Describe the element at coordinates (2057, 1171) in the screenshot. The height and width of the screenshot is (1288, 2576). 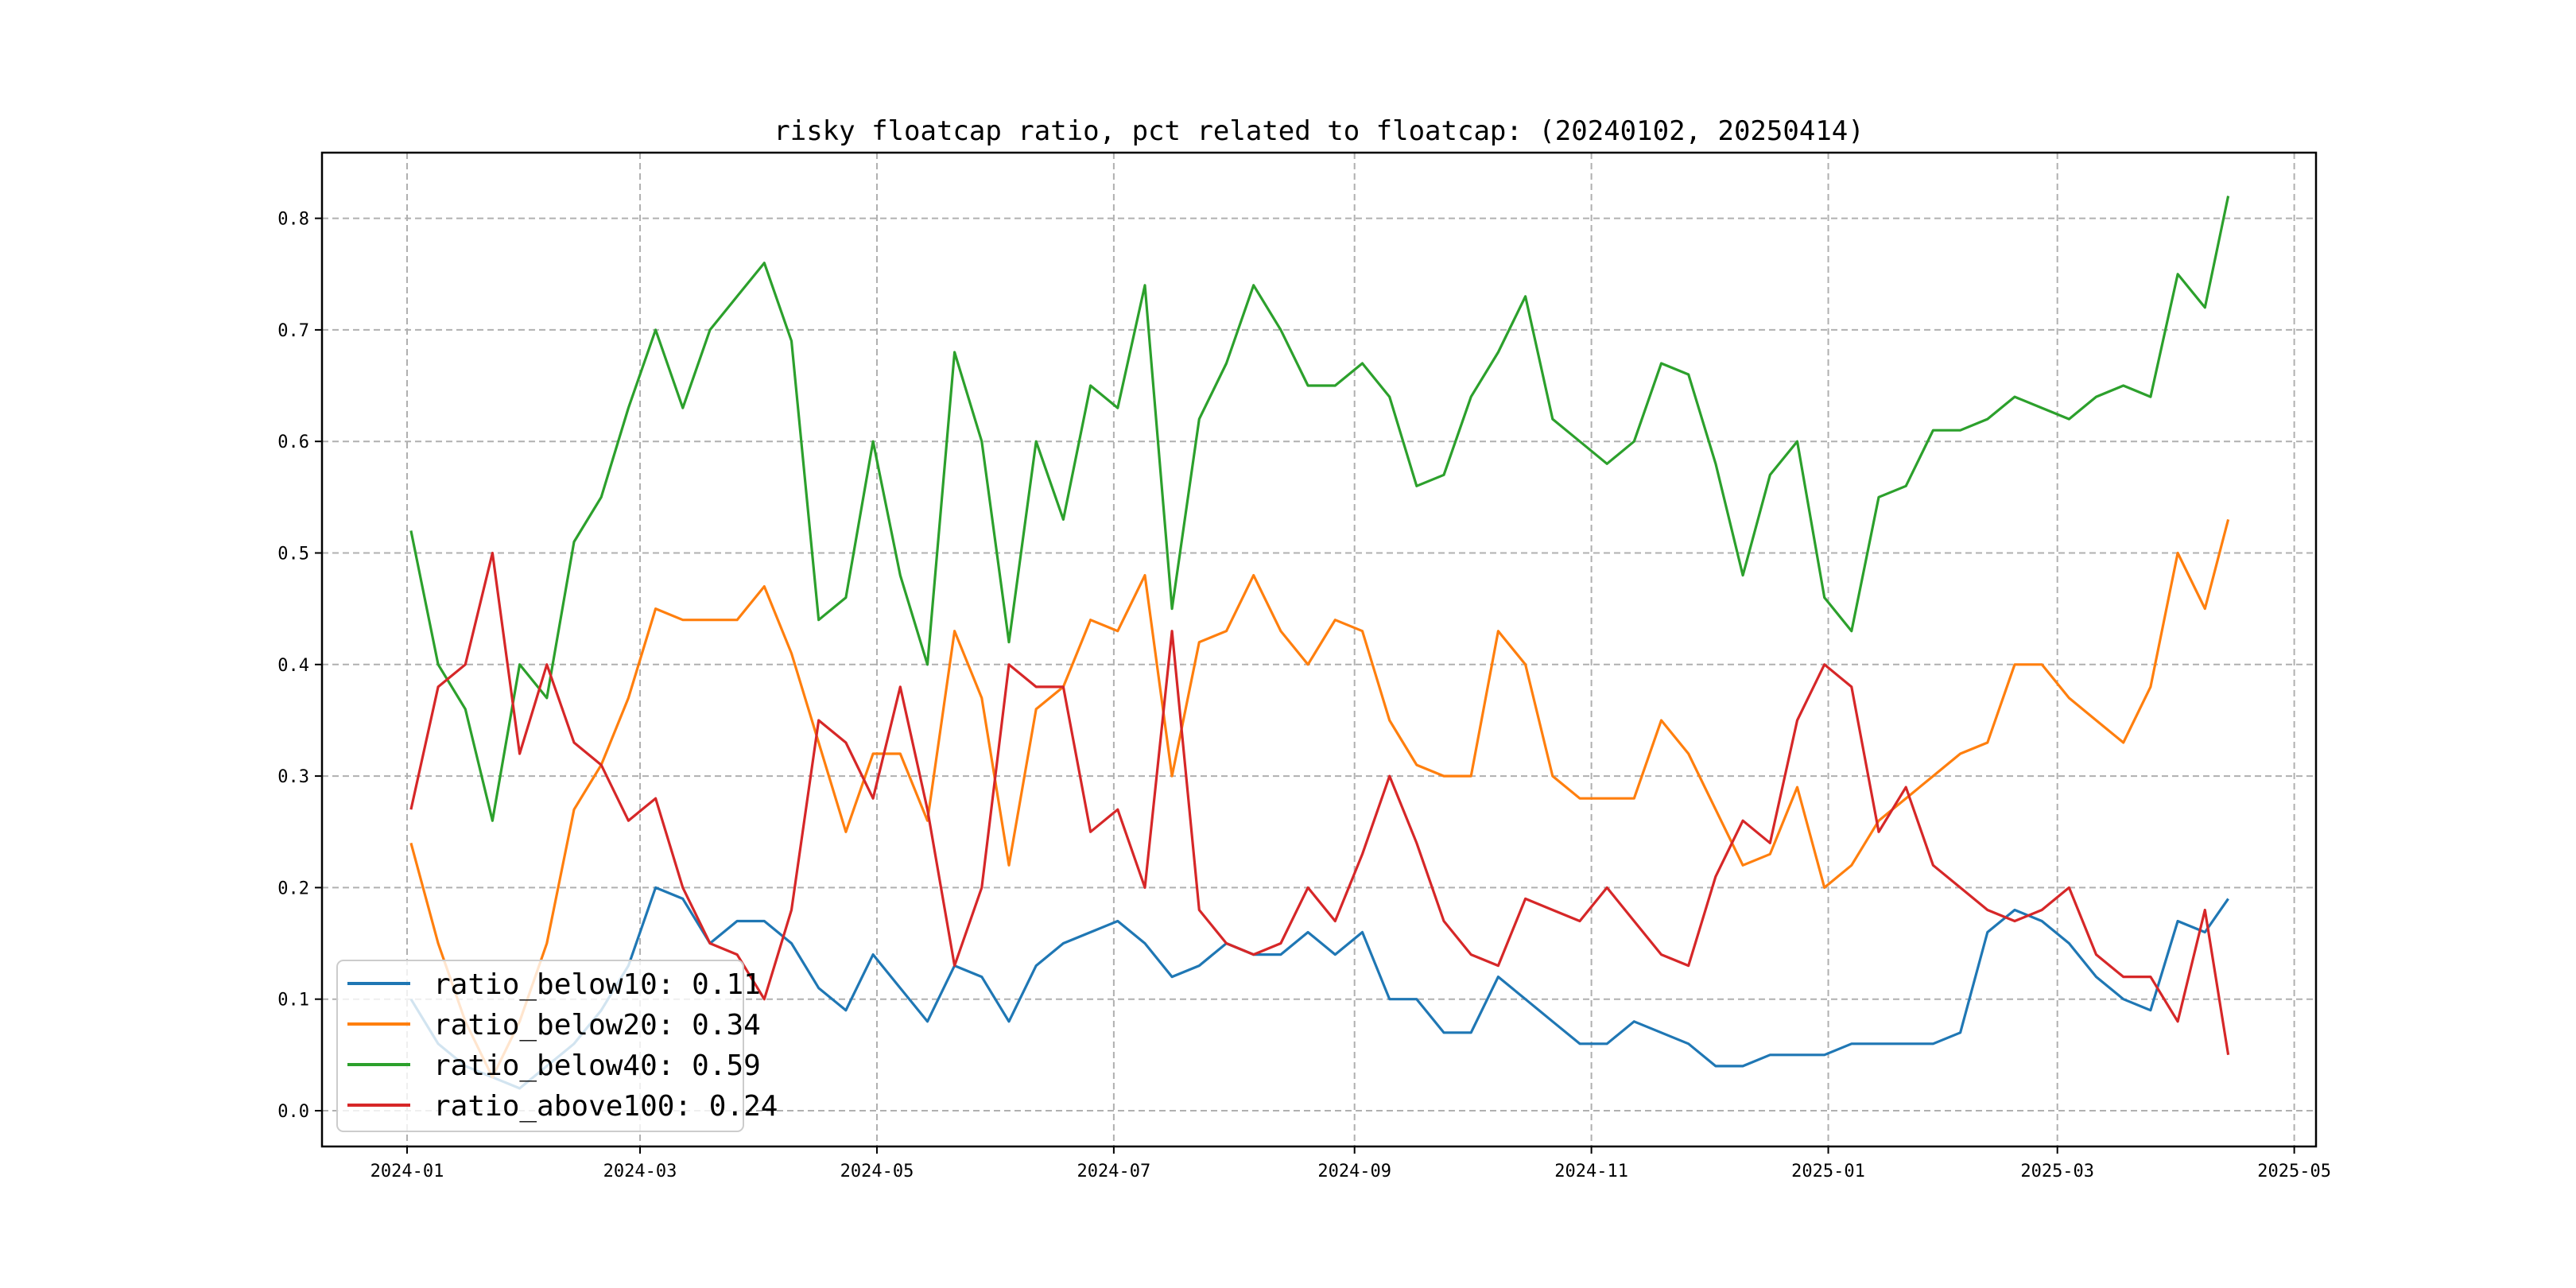
I see `x-tick-label: 2025-03` at that location.